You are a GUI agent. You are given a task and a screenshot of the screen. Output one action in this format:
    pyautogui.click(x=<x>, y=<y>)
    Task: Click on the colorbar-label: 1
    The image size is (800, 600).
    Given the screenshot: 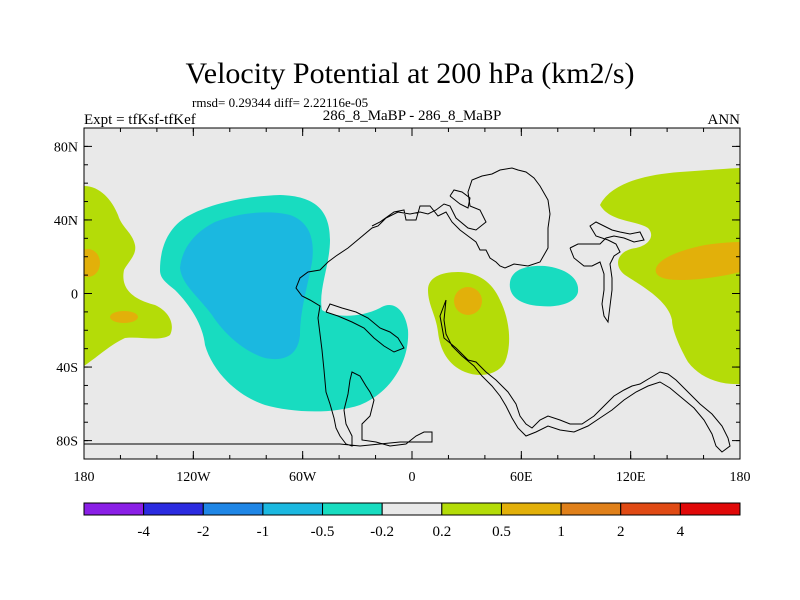 What is the action you would take?
    pyautogui.click(x=561, y=532)
    